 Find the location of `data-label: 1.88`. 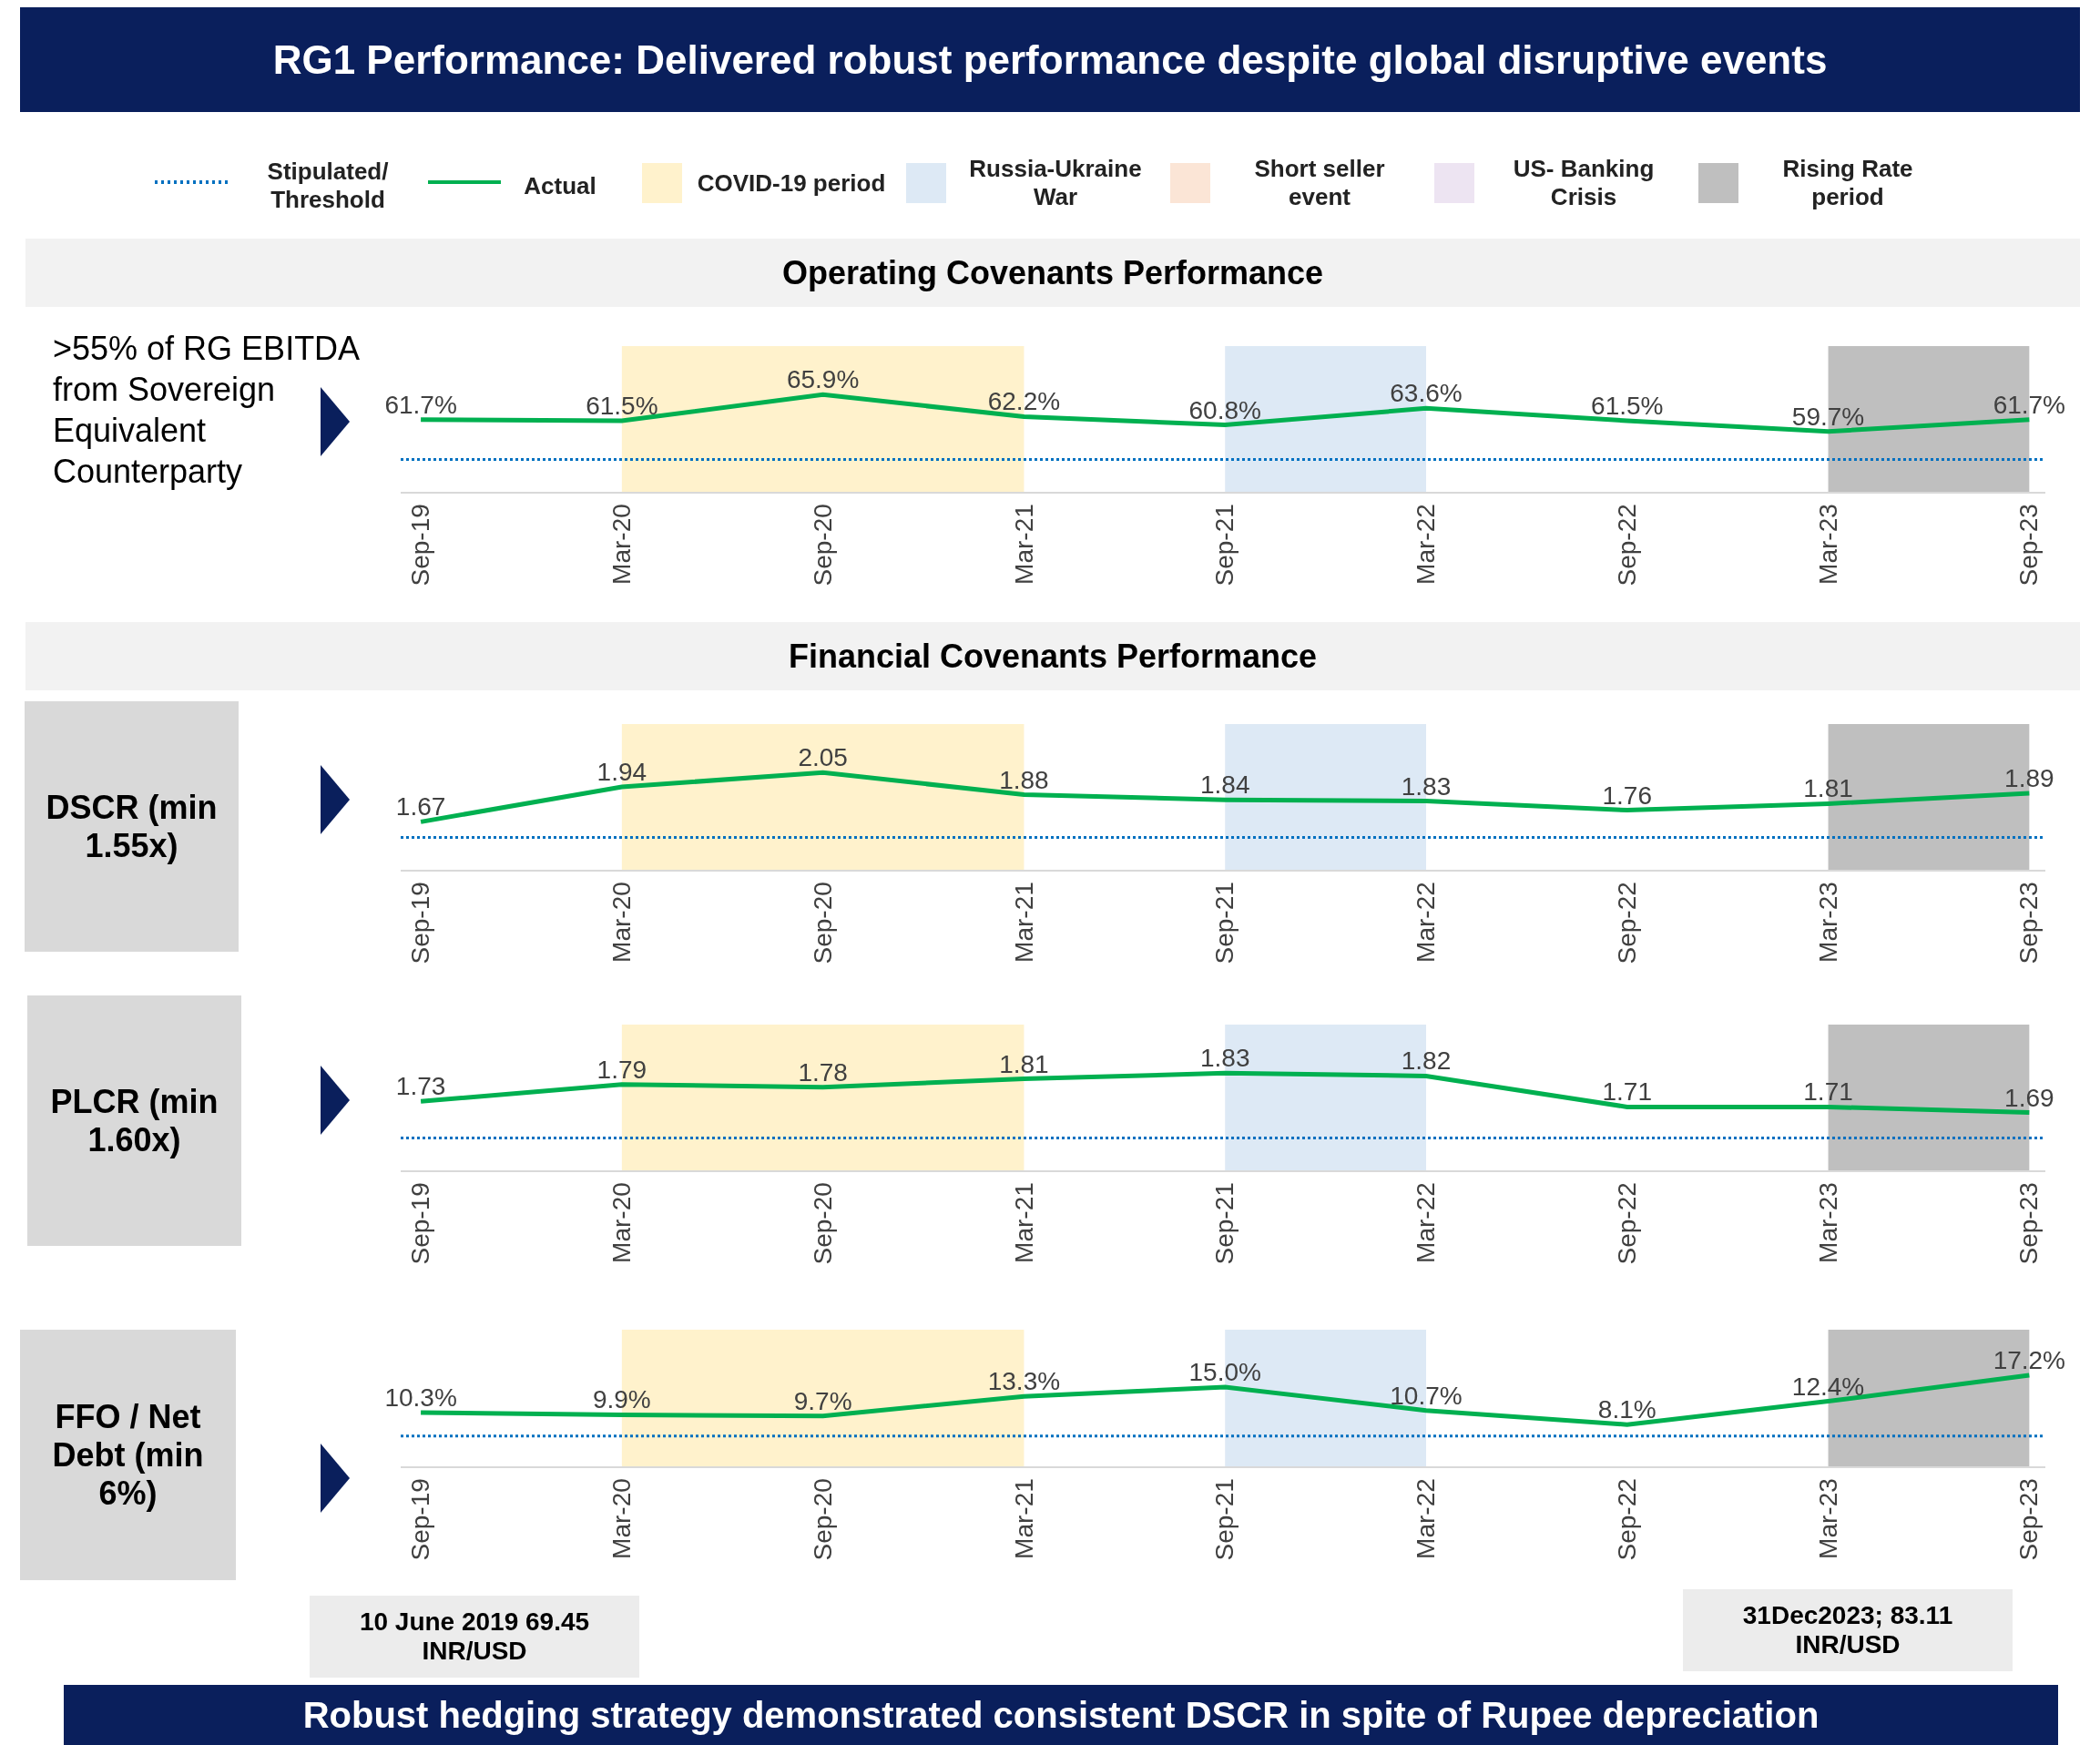

data-label: 1.88 is located at coordinates (1024, 779).